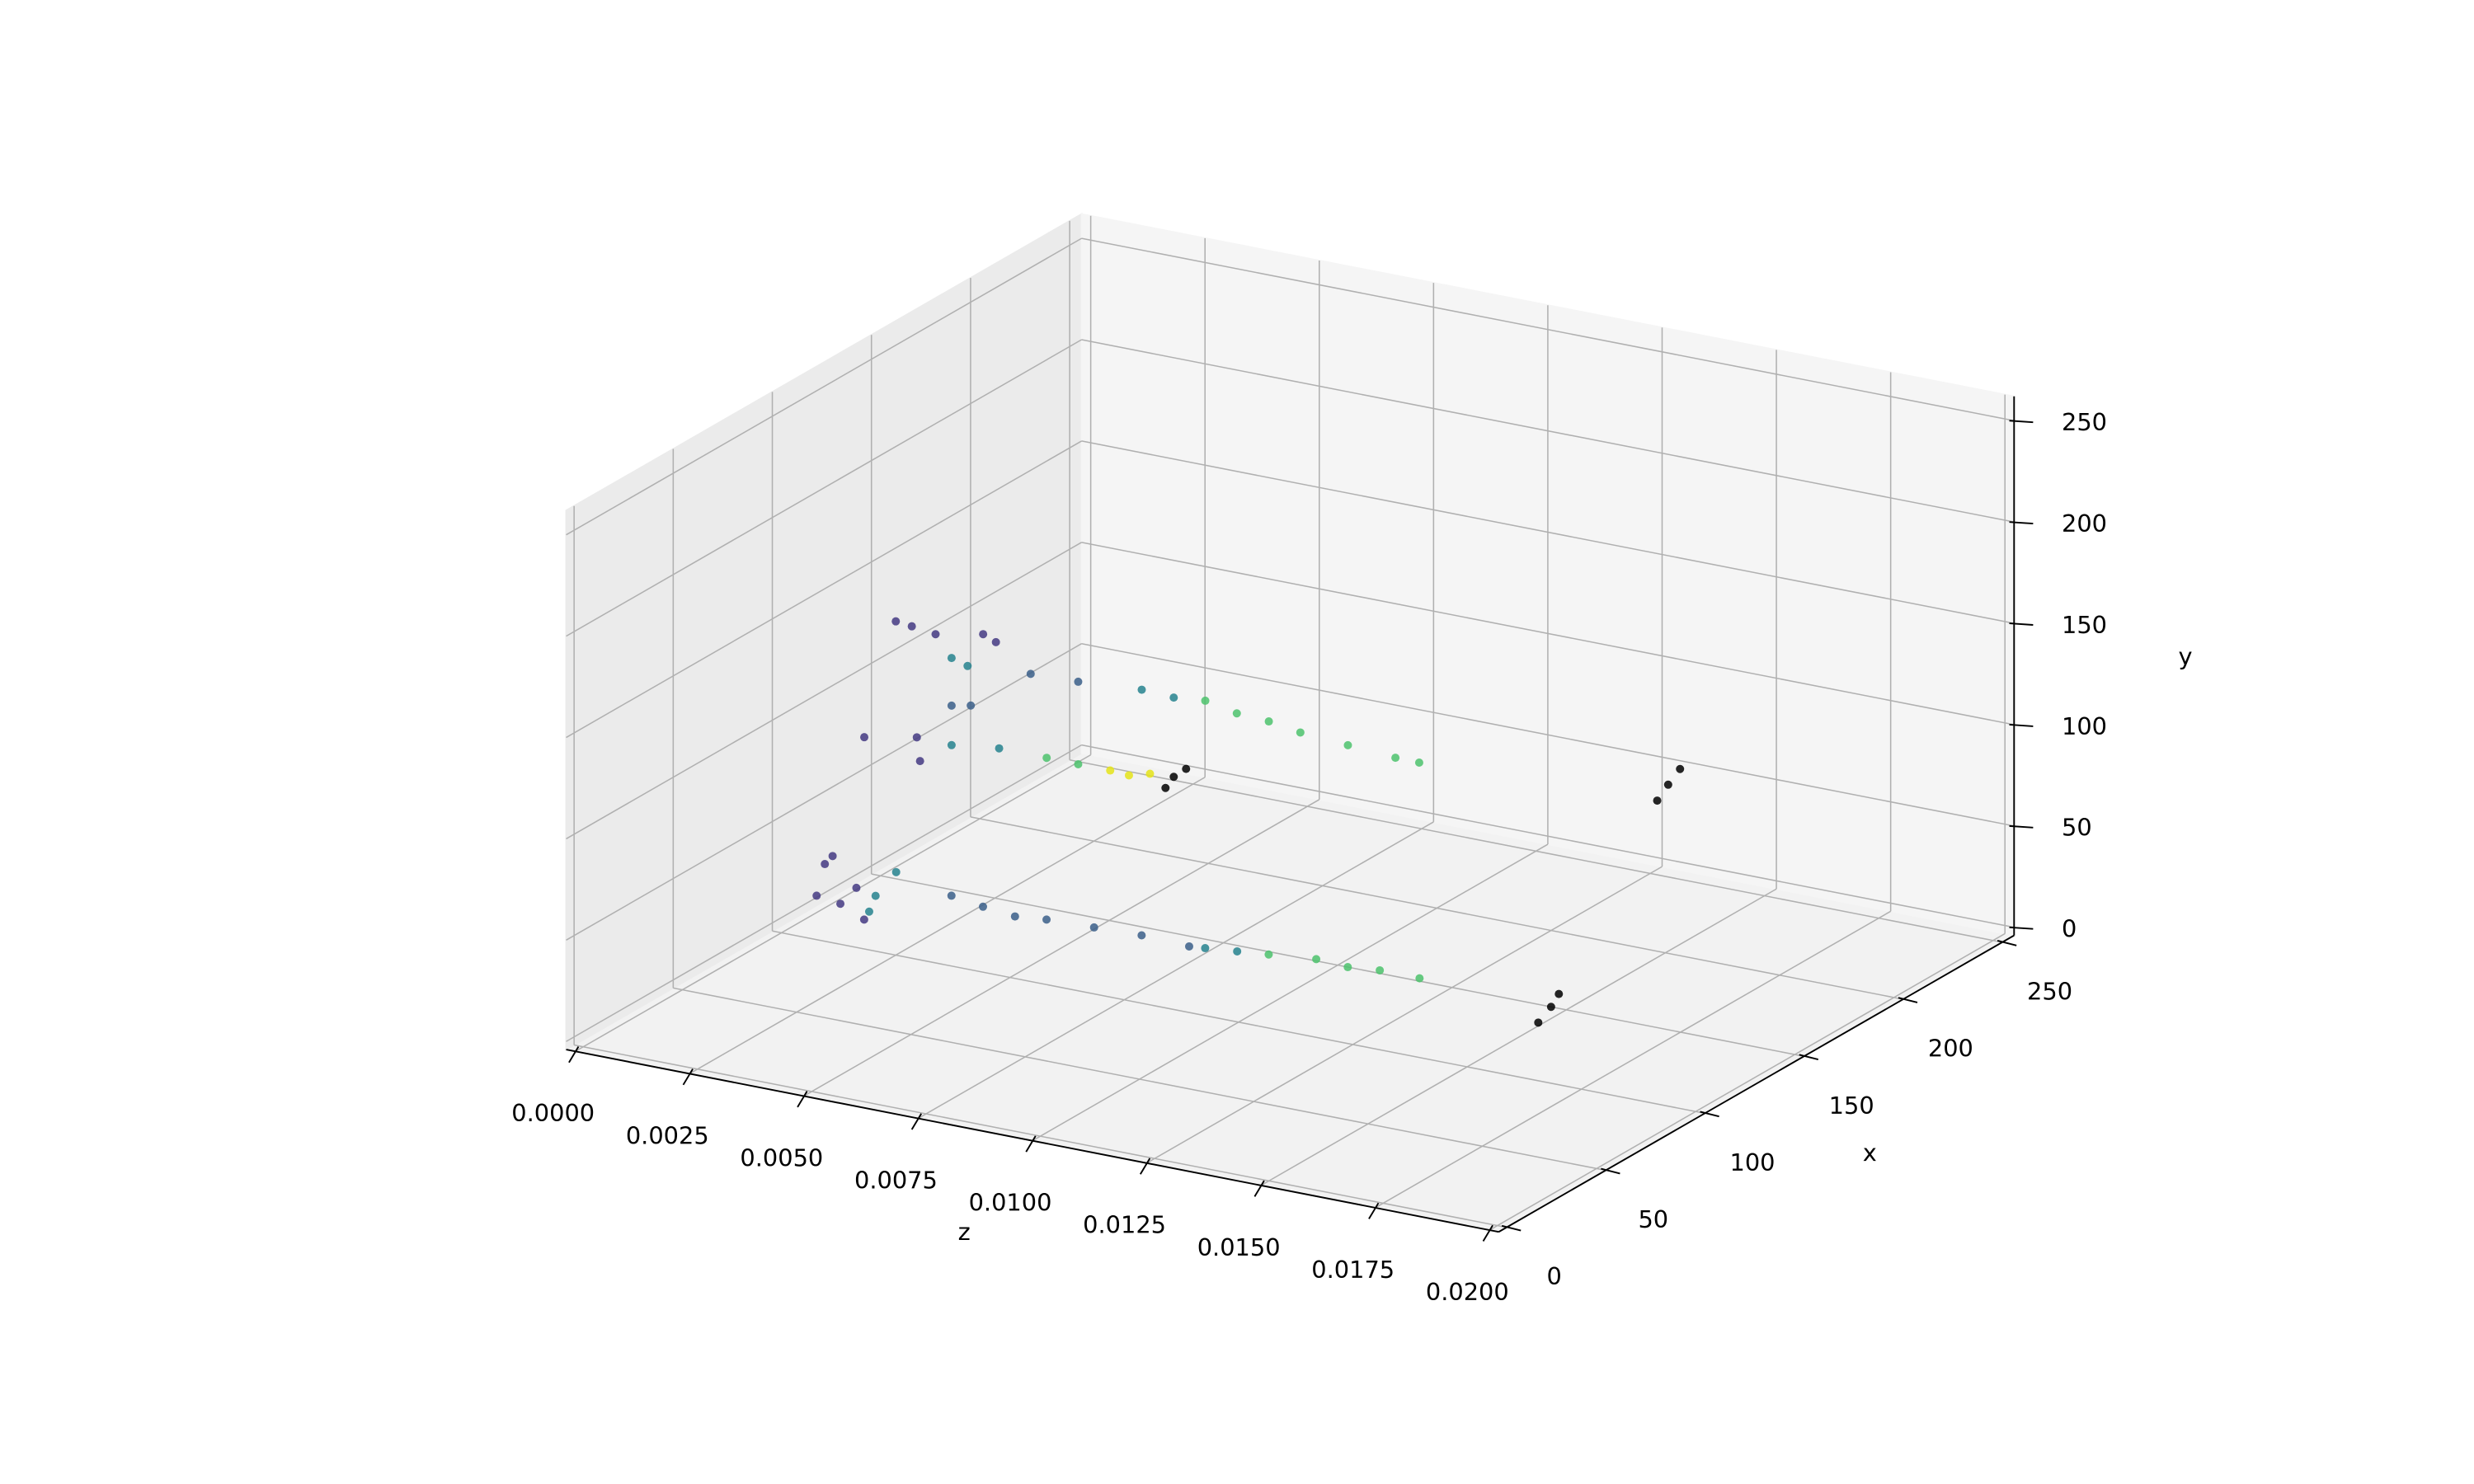 This screenshot has height=1484, width=2474. Describe the element at coordinates (1124, 1225) in the screenshot. I see `z-tick-label: 0.0125` at that location.